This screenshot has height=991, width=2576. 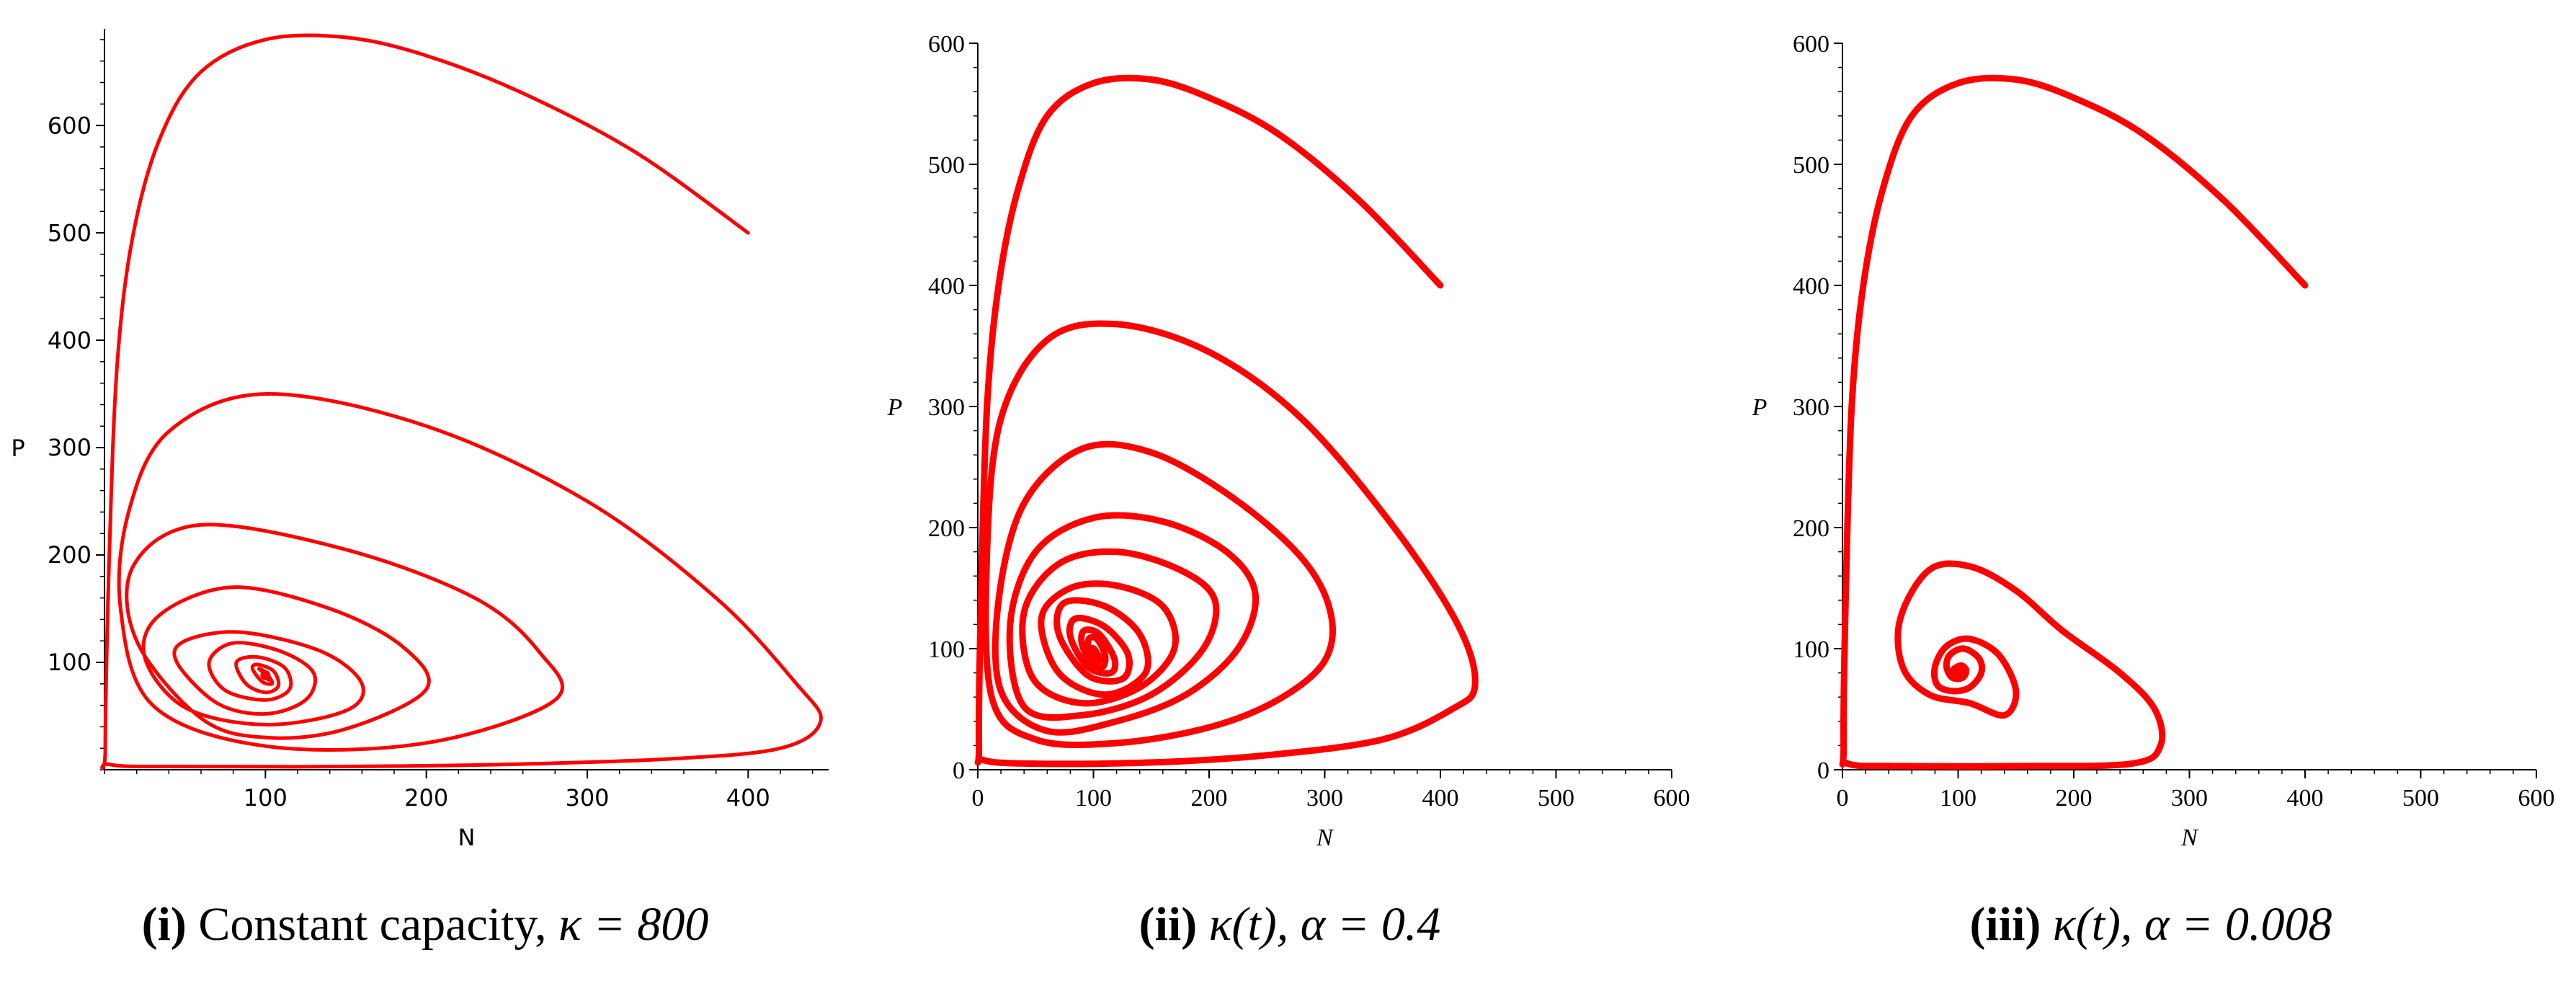 What do you see at coordinates (2192, 925) in the screenshot?
I see `caption-param: κ(t), α = 0.008` at bounding box center [2192, 925].